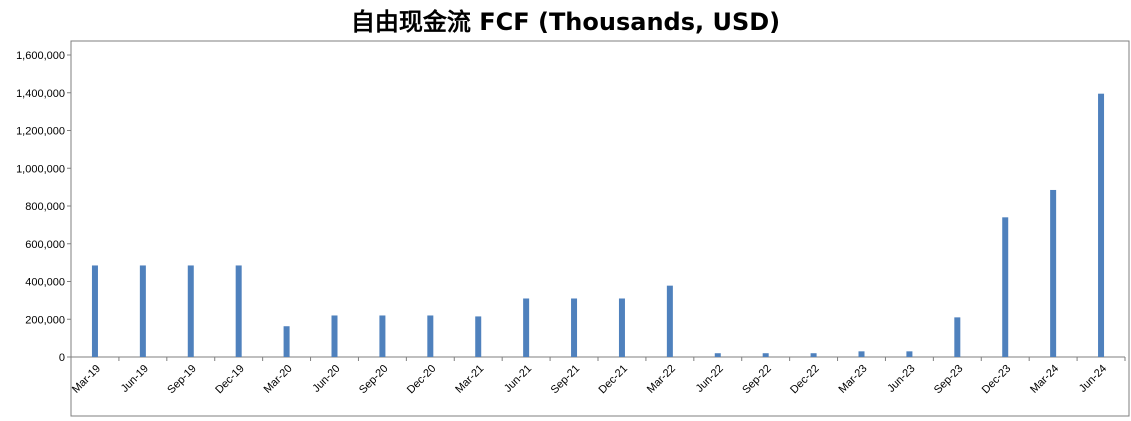  What do you see at coordinates (1093, 379) in the screenshot?
I see `x-tick-label: Jun-24` at bounding box center [1093, 379].